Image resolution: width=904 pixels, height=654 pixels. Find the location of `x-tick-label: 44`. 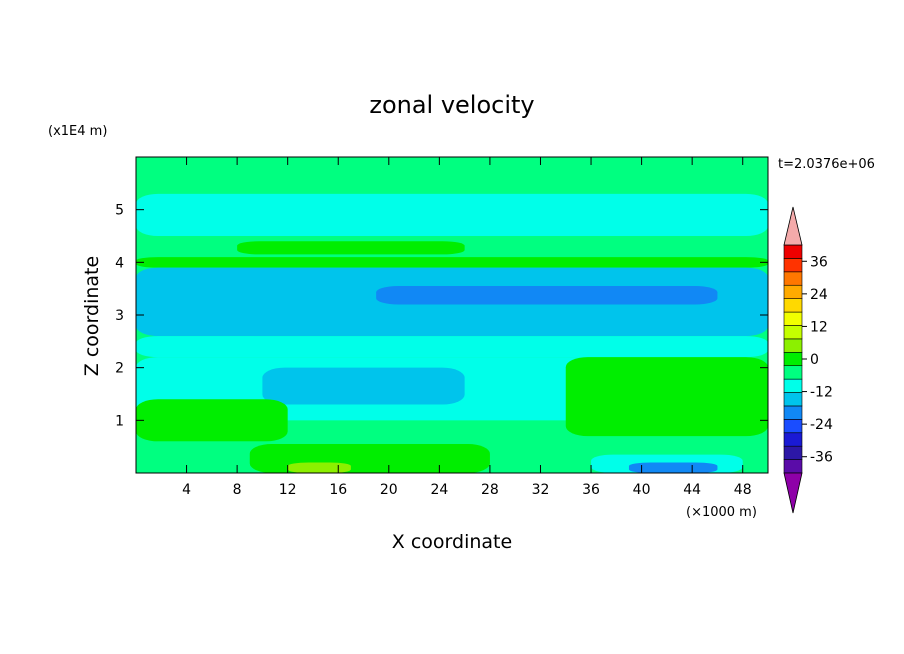

x-tick-label: 44 is located at coordinates (692, 490).